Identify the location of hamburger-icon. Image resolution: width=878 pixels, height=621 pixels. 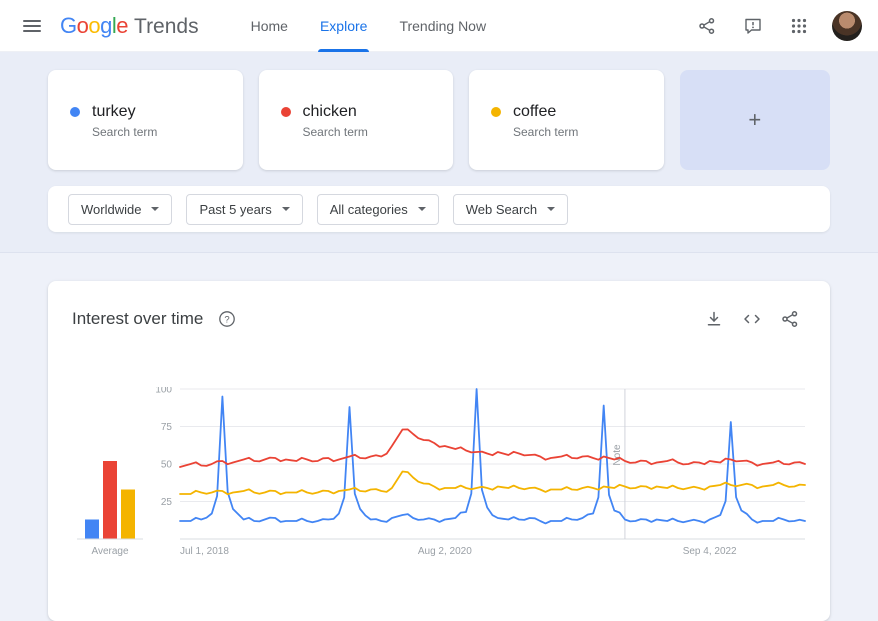
(32, 20).